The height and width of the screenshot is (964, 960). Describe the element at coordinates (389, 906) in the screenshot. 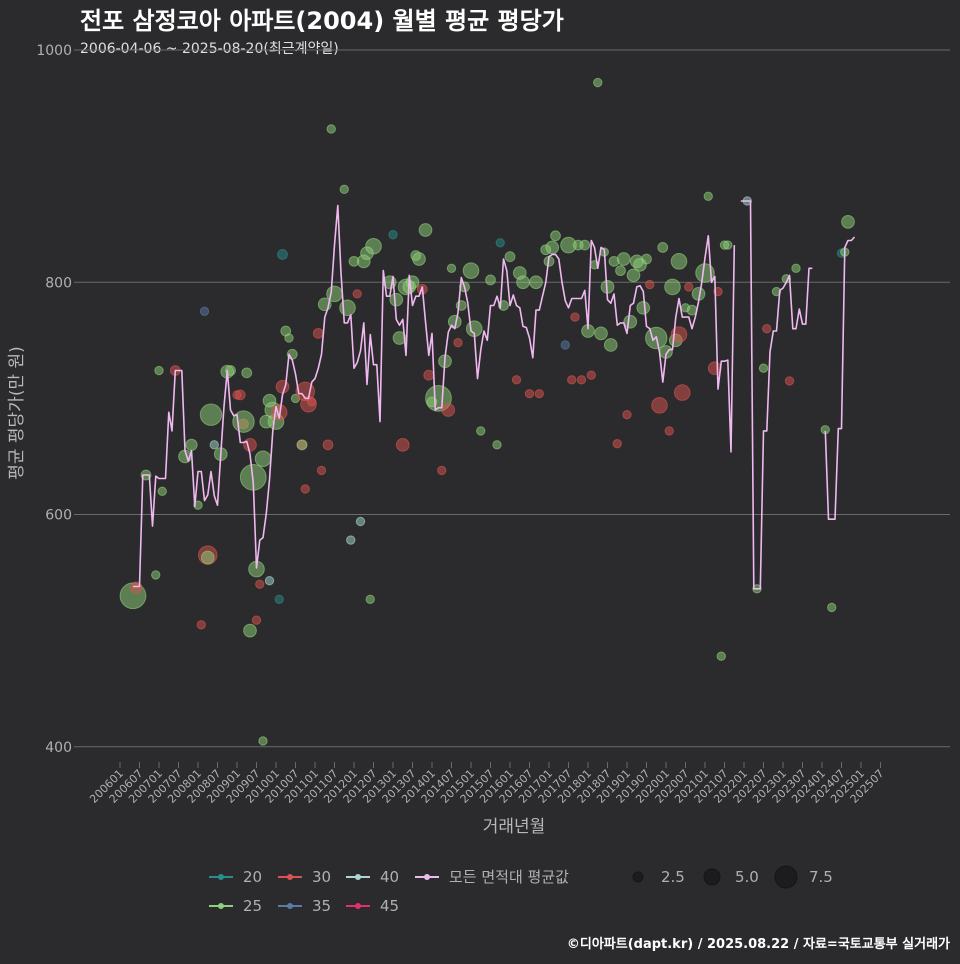

I see `legend-label: 45` at that location.